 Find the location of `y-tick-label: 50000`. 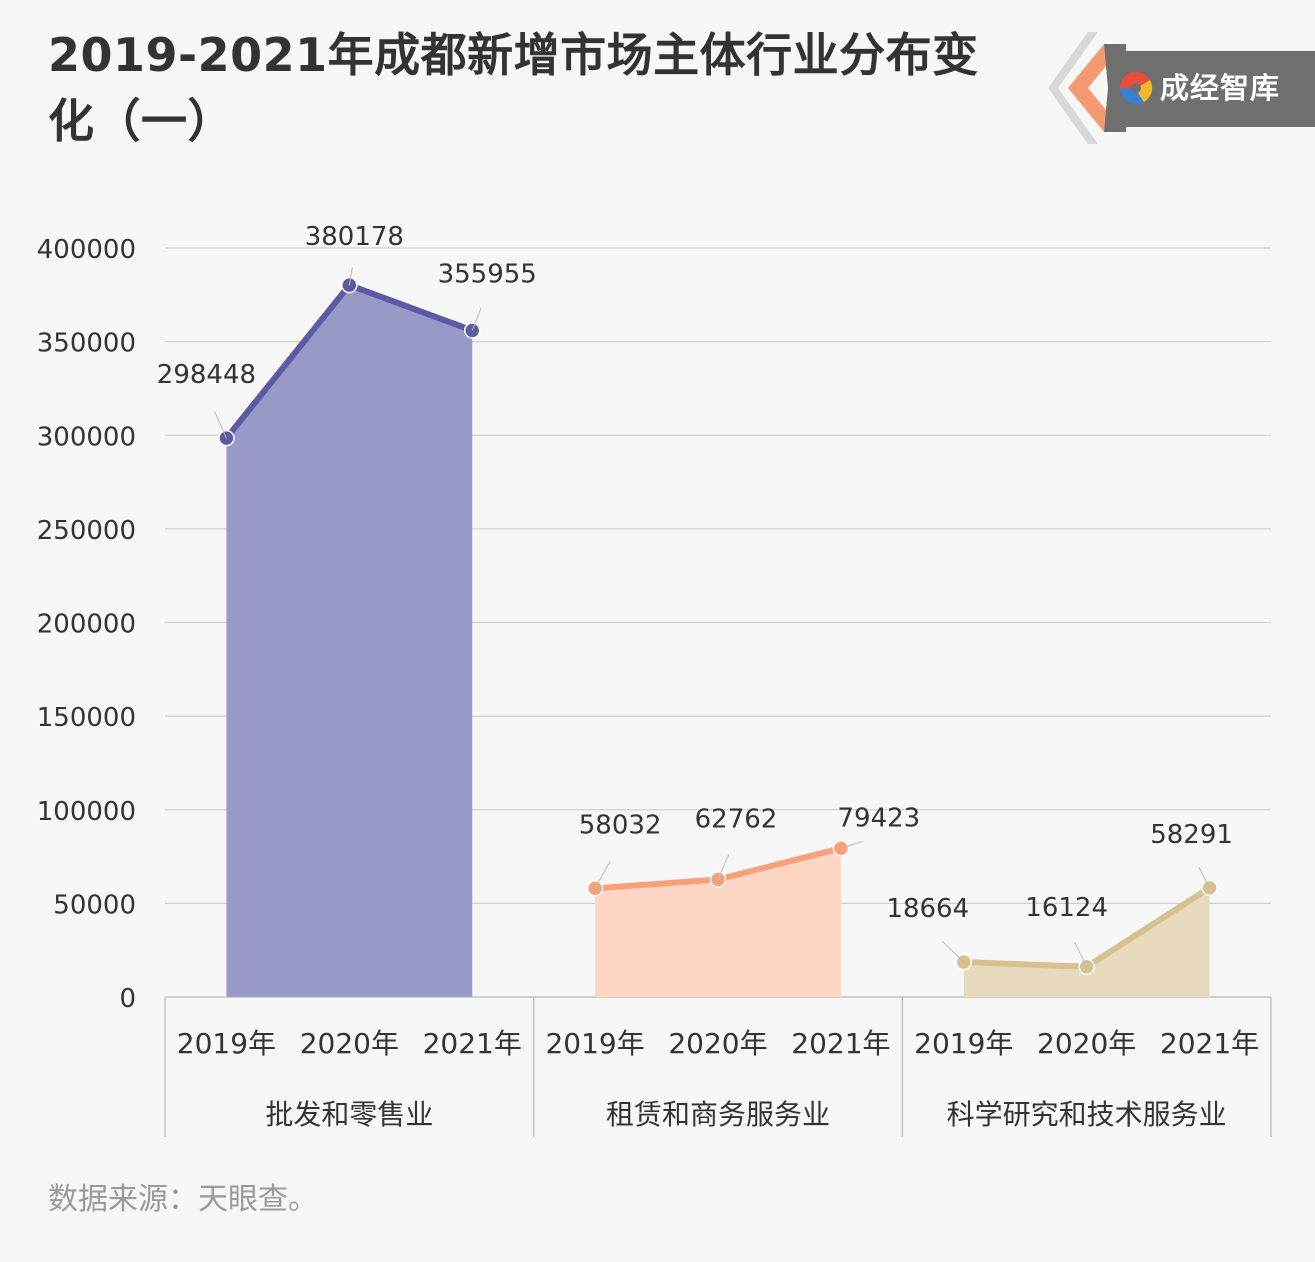

y-tick-label: 50000 is located at coordinates (94, 905).